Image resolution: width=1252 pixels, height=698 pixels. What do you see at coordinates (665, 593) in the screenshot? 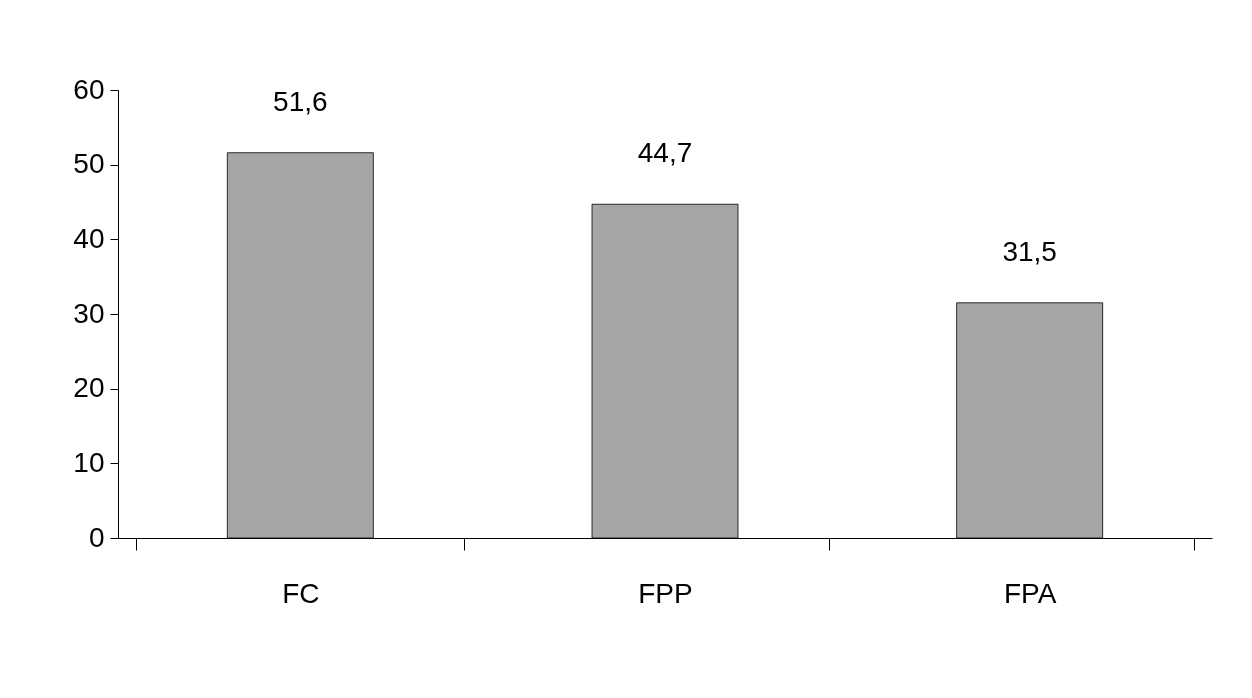
I see `x-tick-label: FPP` at bounding box center [665, 593].